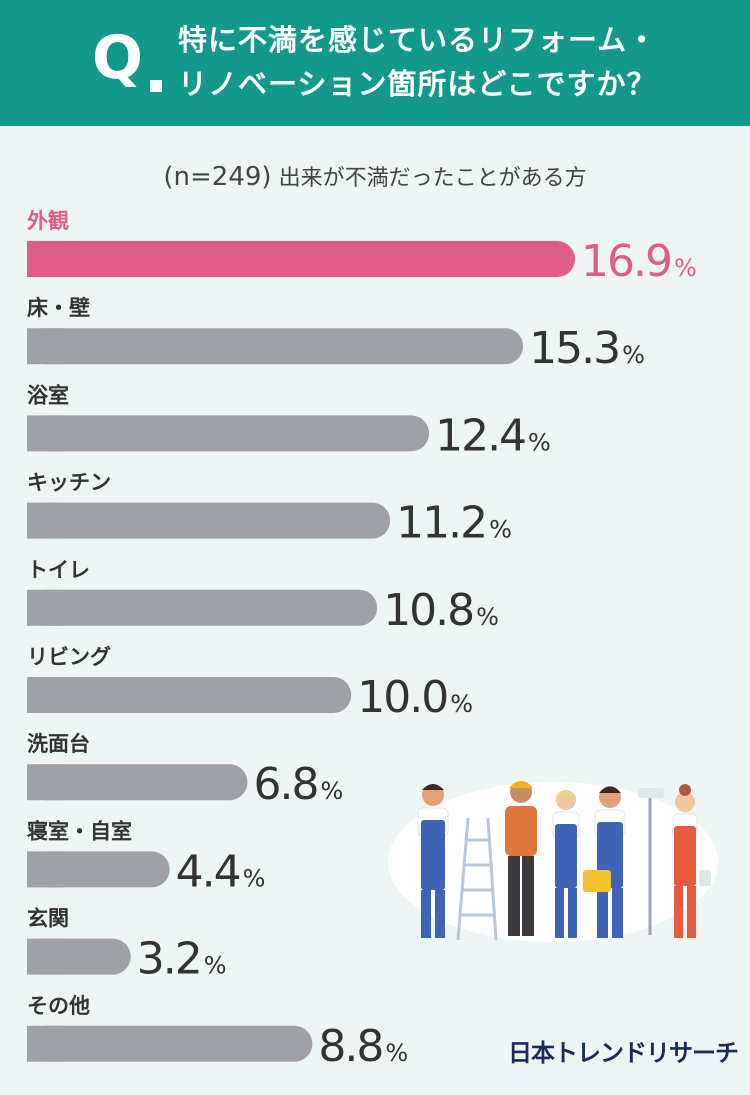  What do you see at coordinates (69, 483) in the screenshot?
I see `category-label: キッチン` at bounding box center [69, 483].